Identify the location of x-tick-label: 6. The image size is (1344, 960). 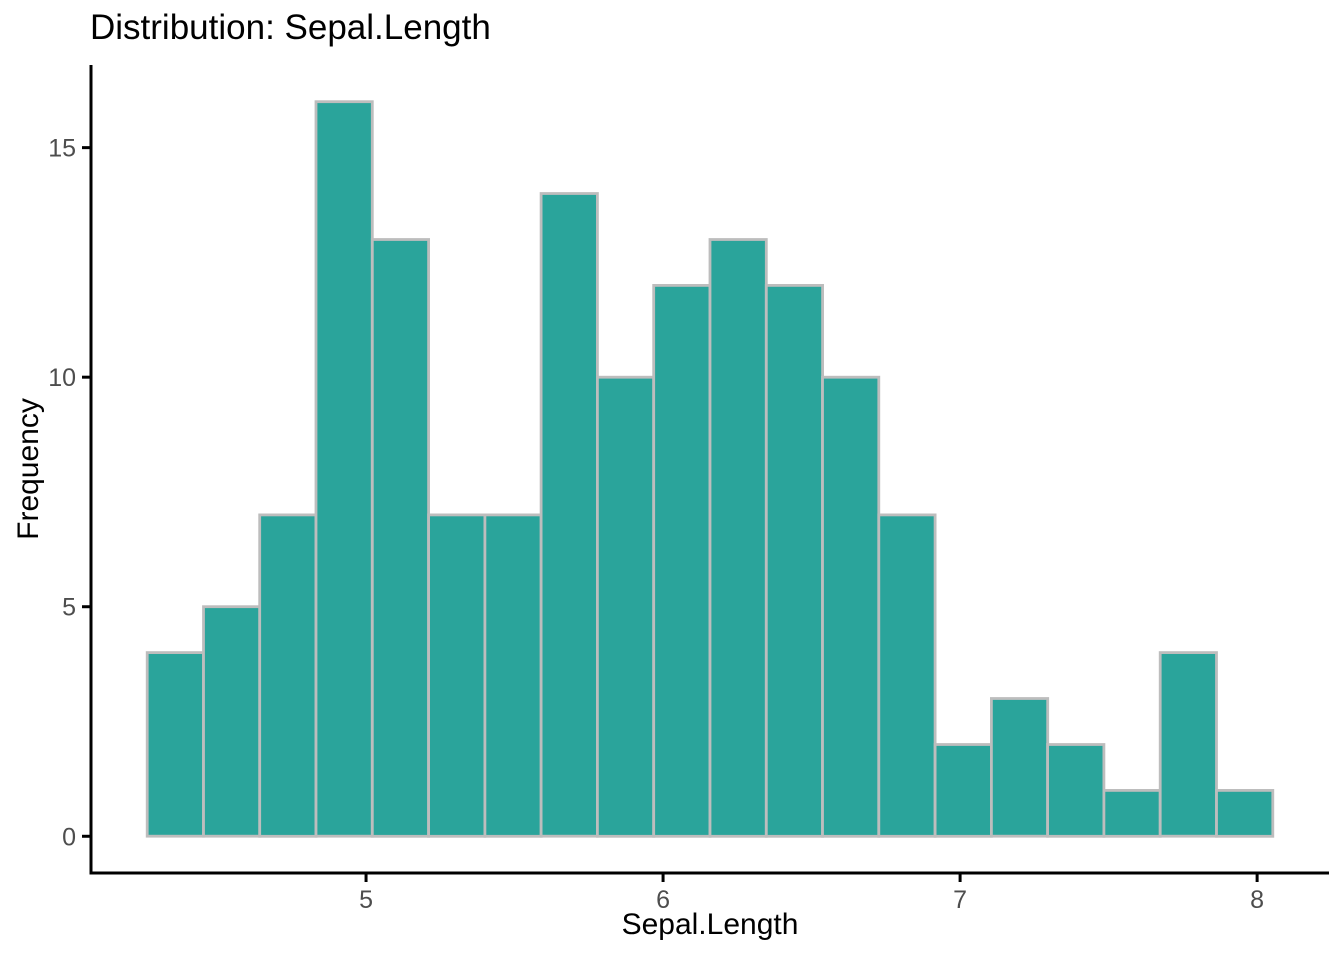
(663, 900).